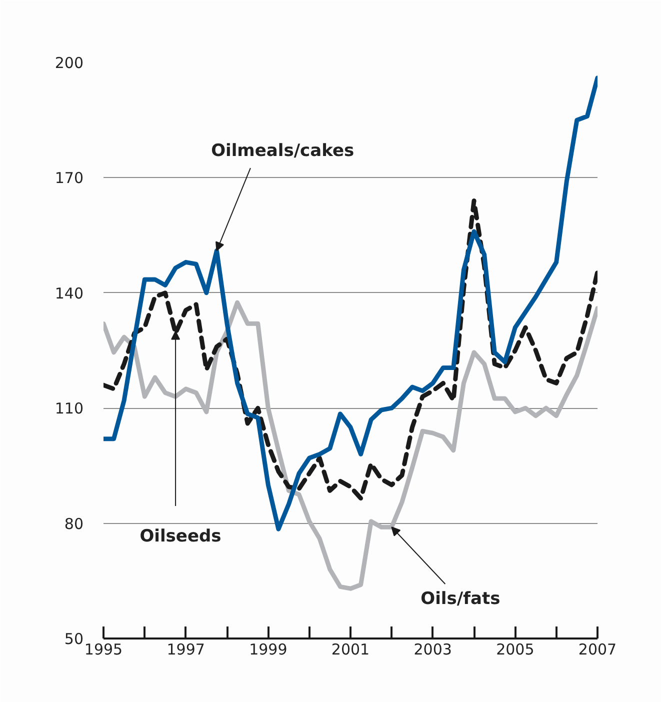 The image size is (661, 702). I want to click on x-tick-label: 2001, so click(350, 649).